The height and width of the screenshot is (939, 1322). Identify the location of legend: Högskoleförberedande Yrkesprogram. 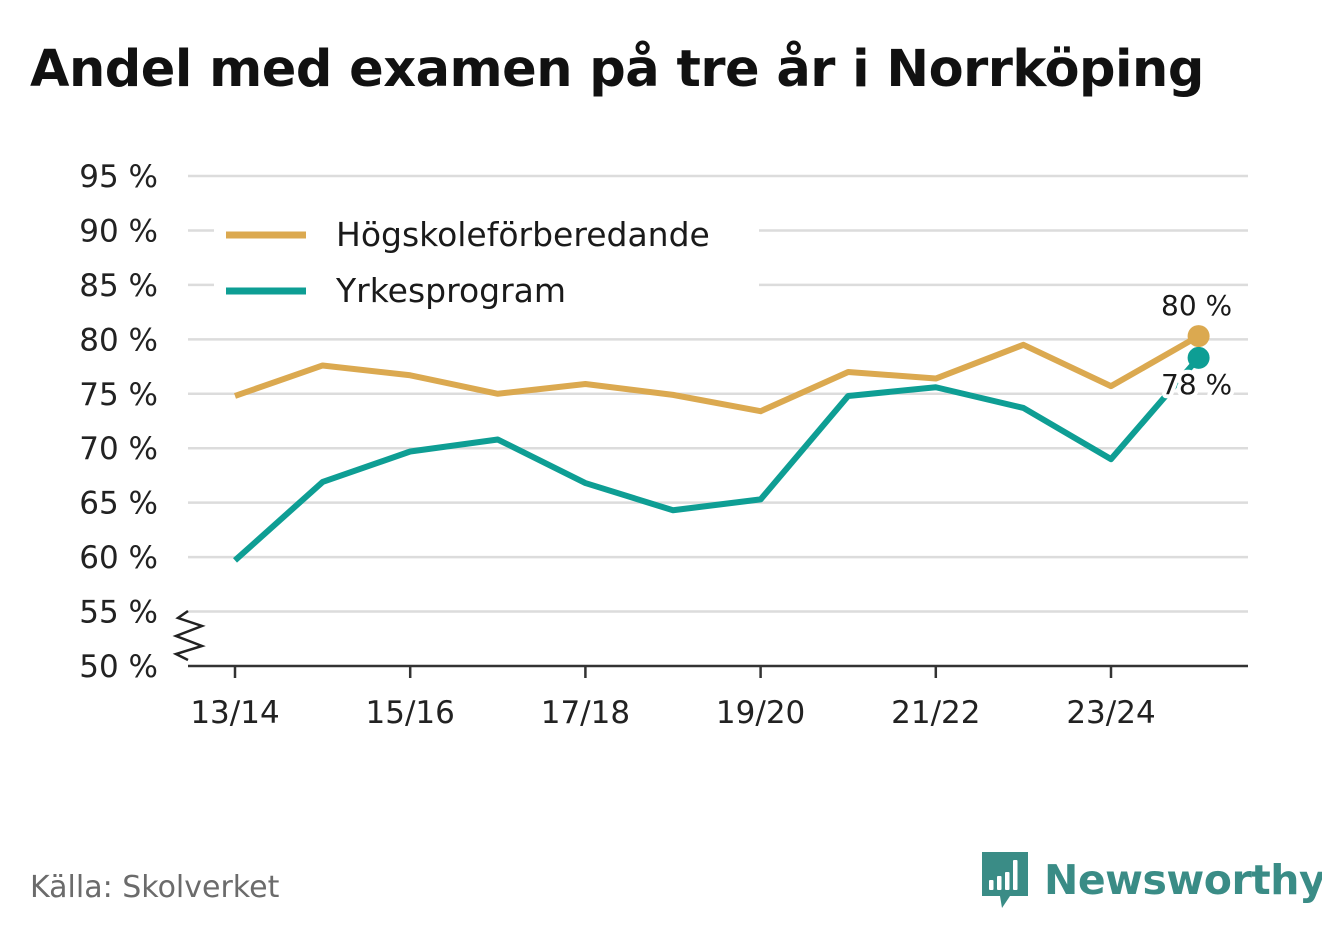
(486, 258).